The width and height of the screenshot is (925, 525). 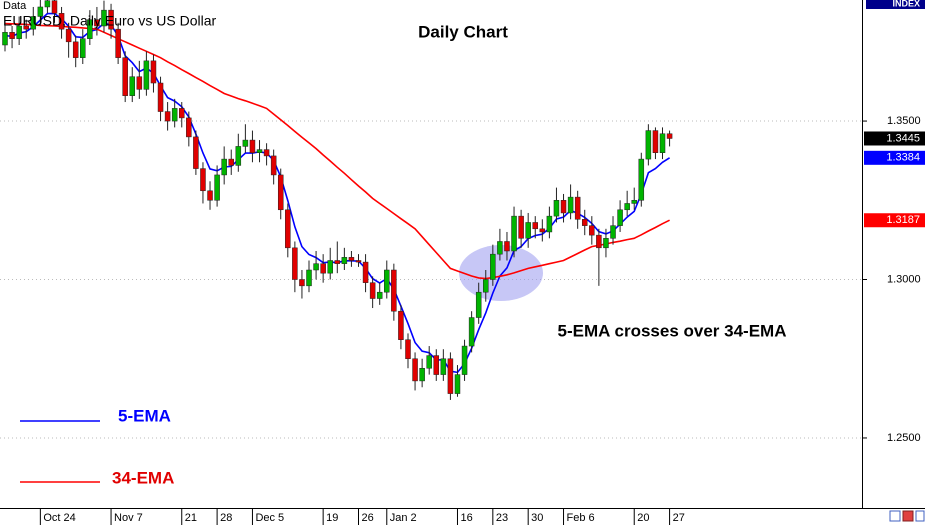 I want to click on legend-label: 5-EMA, so click(x=144, y=415).